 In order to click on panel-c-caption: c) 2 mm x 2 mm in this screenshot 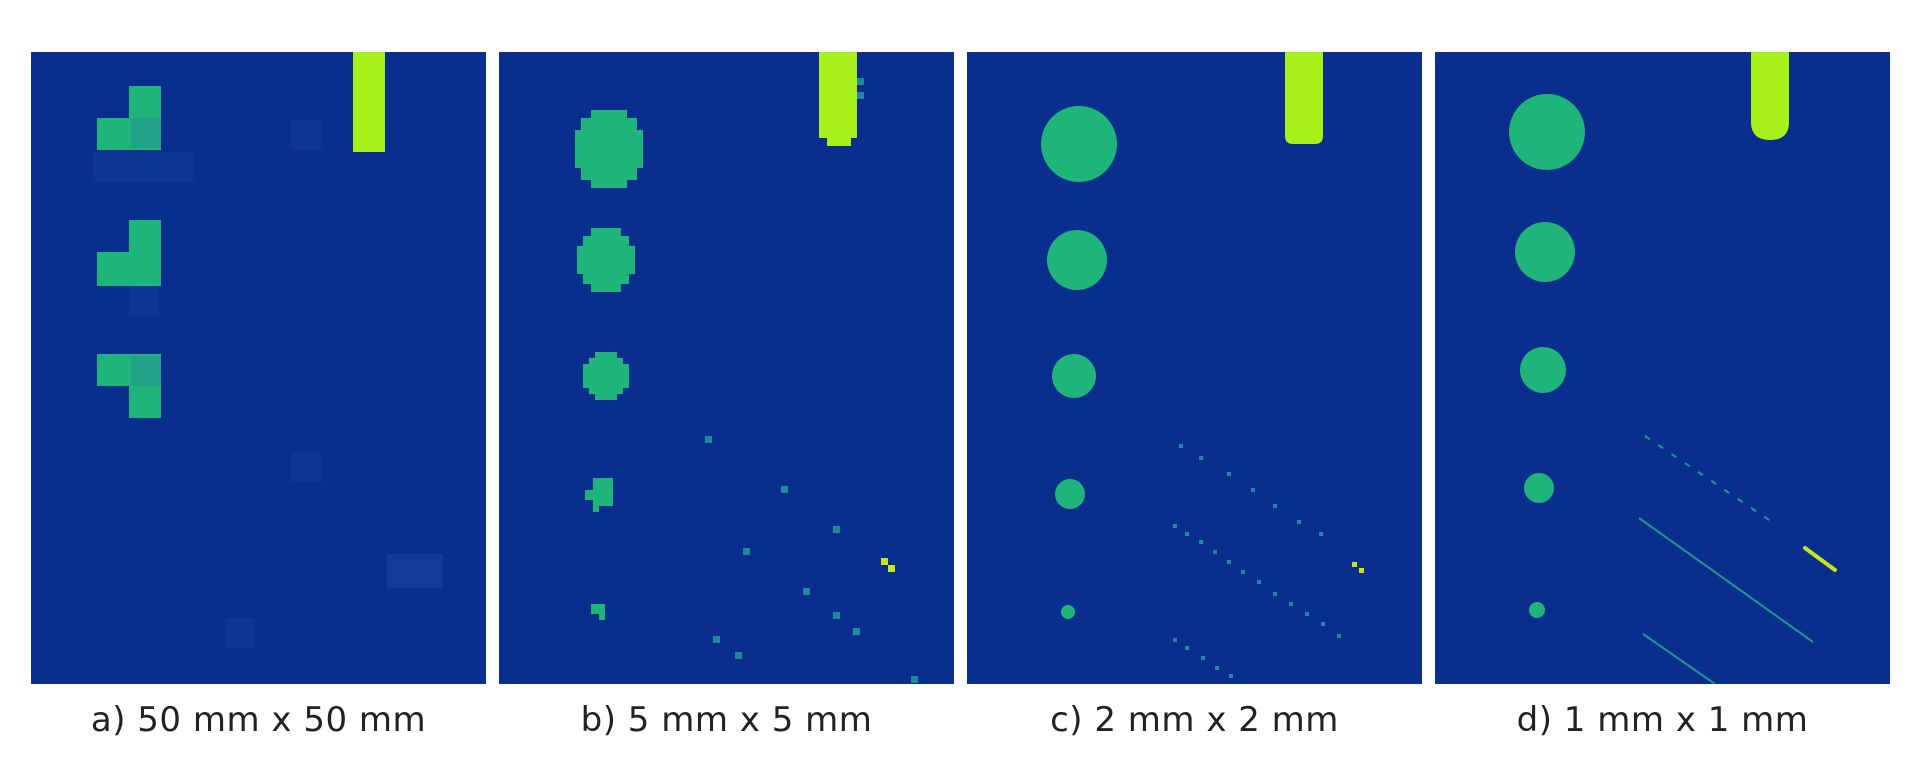, I will do `click(1194, 720)`.